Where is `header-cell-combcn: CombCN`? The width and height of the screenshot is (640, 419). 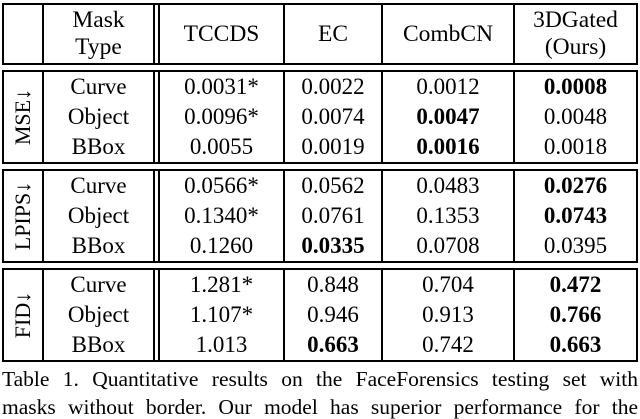 header-cell-combcn: CombCN is located at coordinates (449, 34).